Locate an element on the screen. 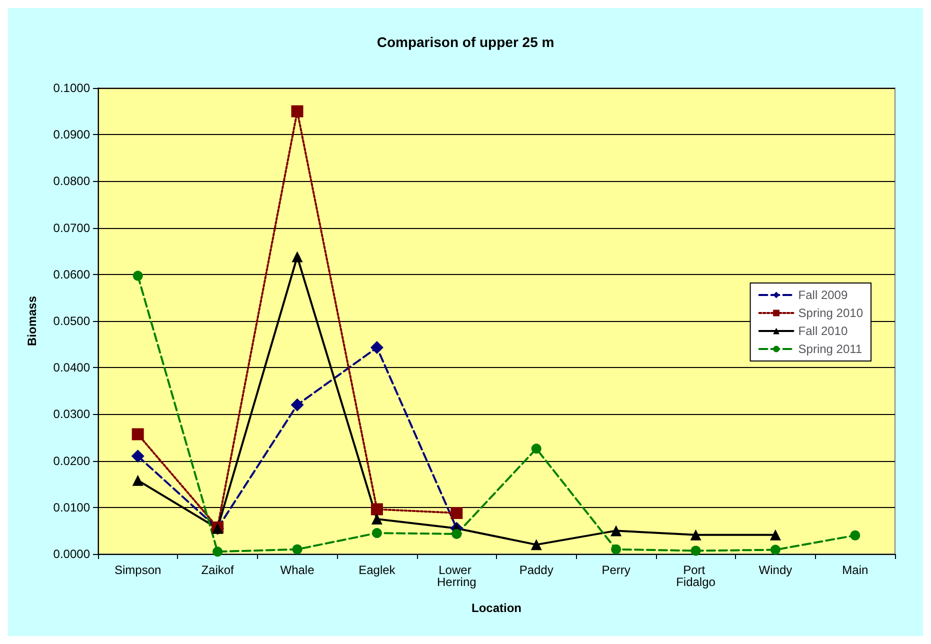 This screenshot has width=931, height=644. y-axis-title: Biomass is located at coordinates (32, 321).